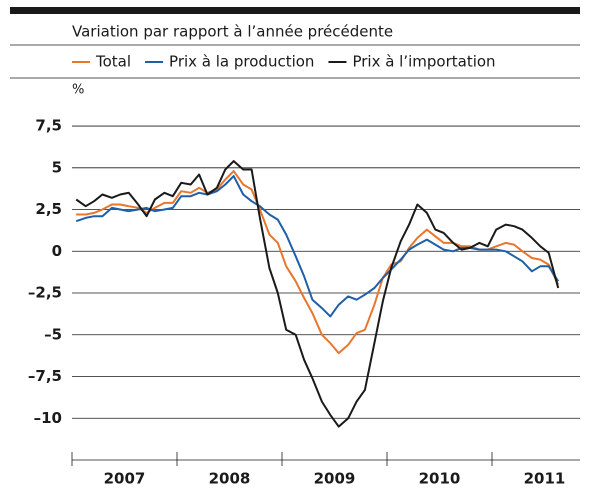 The height and width of the screenshot is (488, 590). Describe the element at coordinates (125, 479) in the screenshot. I see `x-tick-label: 2007` at that location.